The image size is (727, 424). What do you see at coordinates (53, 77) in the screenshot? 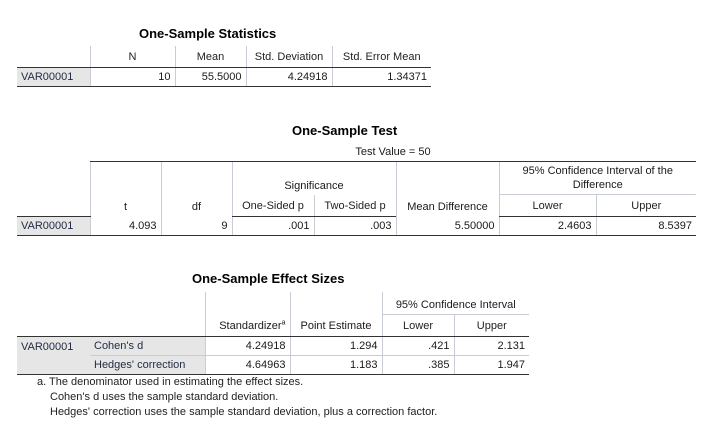
I see `stats-row-label: VAR00001` at bounding box center [53, 77].